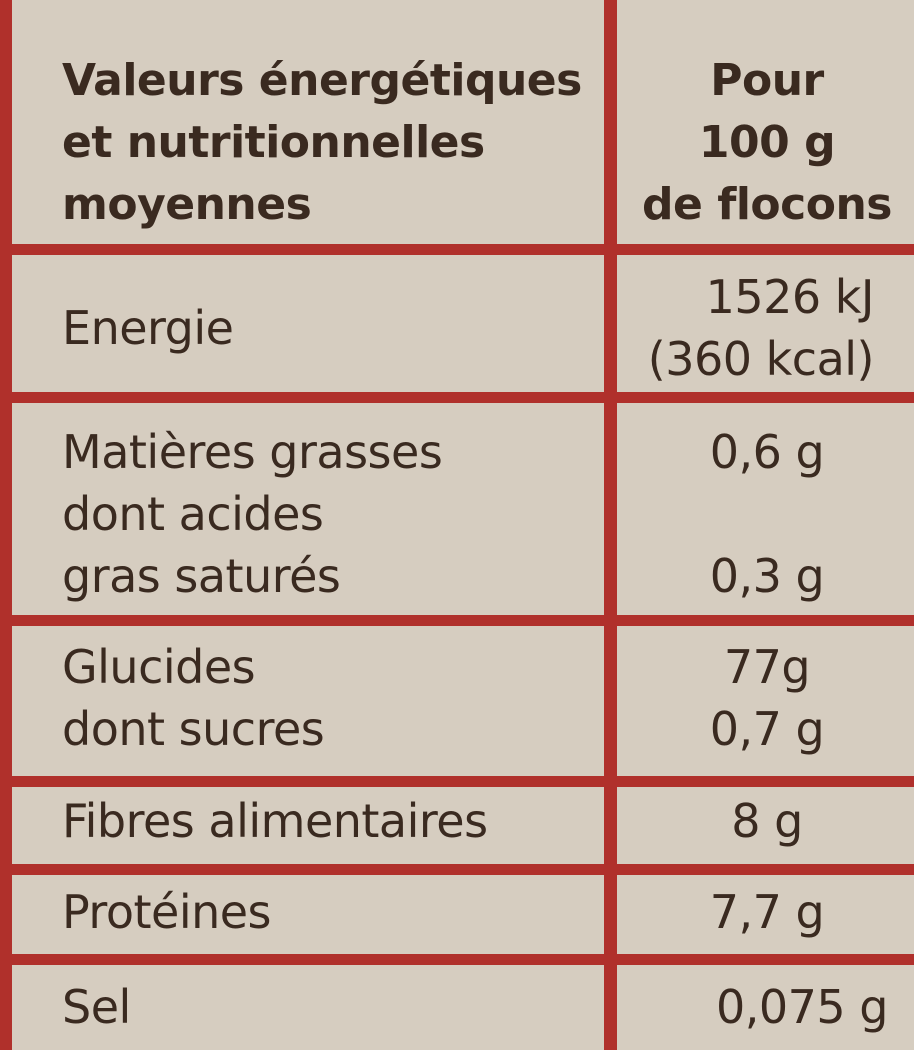 The width and height of the screenshot is (914, 1050). I want to click on row-label-line: Protéines, so click(167, 912).